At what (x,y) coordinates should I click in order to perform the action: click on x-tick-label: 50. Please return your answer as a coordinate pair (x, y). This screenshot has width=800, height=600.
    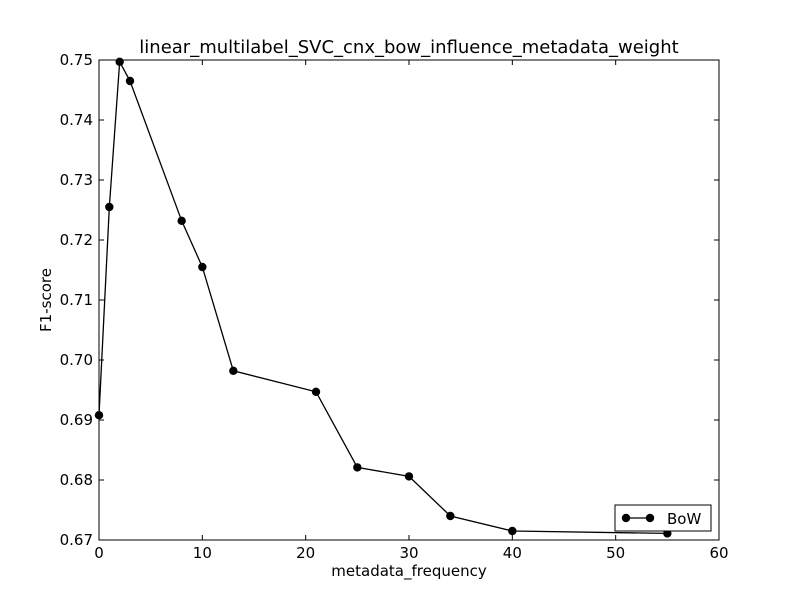
    Looking at the image, I should click on (615, 553).